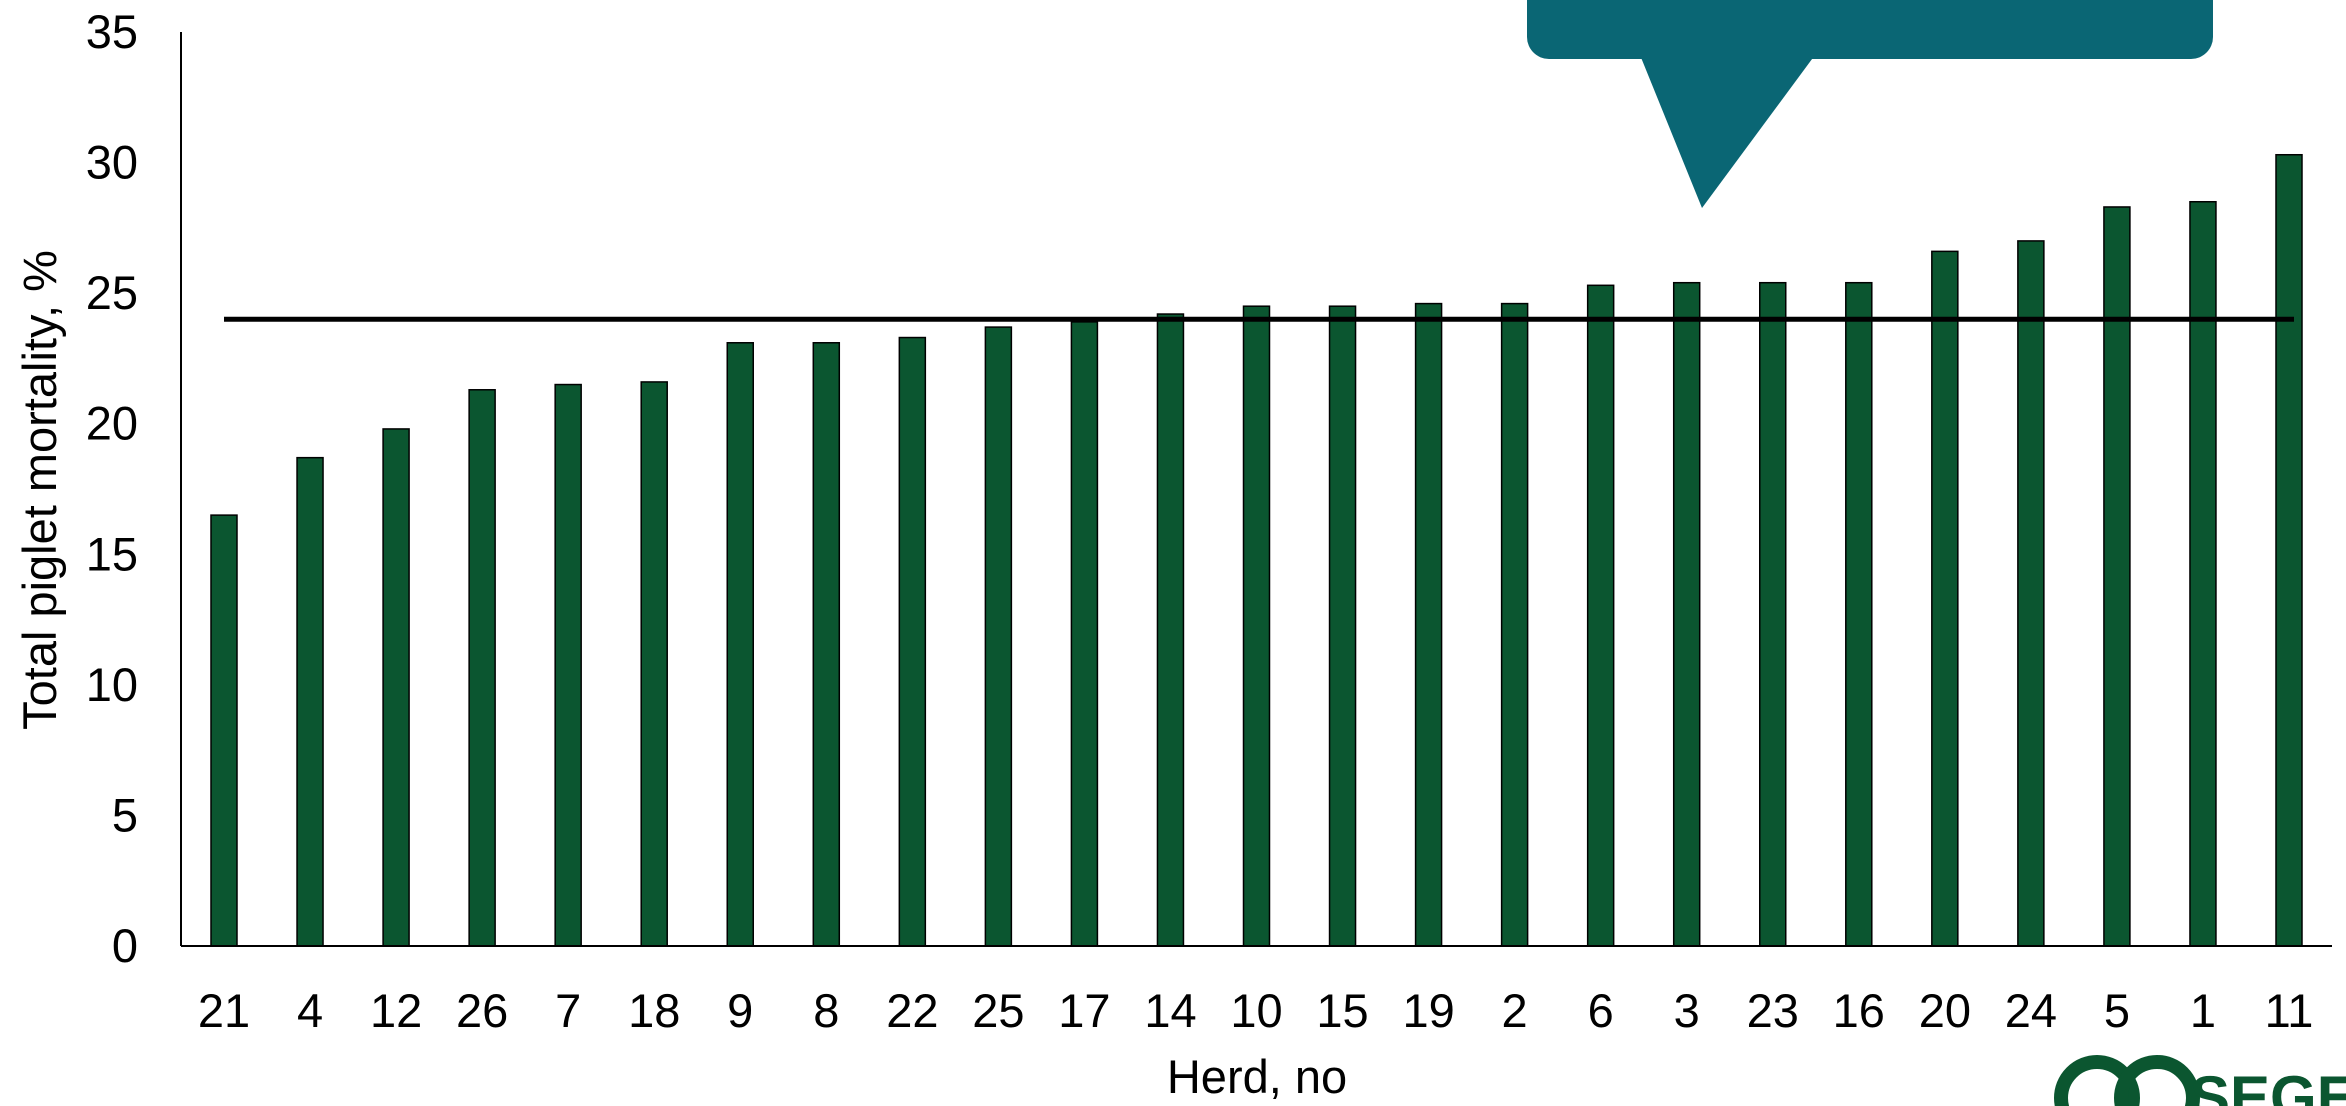 The height and width of the screenshot is (1106, 2346). What do you see at coordinates (1870, 29) in the screenshot?
I see `callout-box` at bounding box center [1870, 29].